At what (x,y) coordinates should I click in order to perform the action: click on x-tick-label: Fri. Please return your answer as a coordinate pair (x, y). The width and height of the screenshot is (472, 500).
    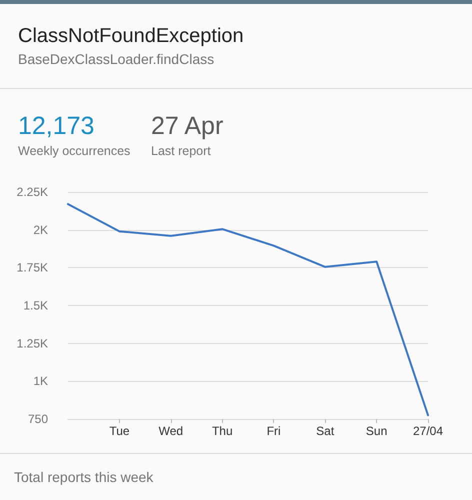
    Looking at the image, I should click on (273, 431).